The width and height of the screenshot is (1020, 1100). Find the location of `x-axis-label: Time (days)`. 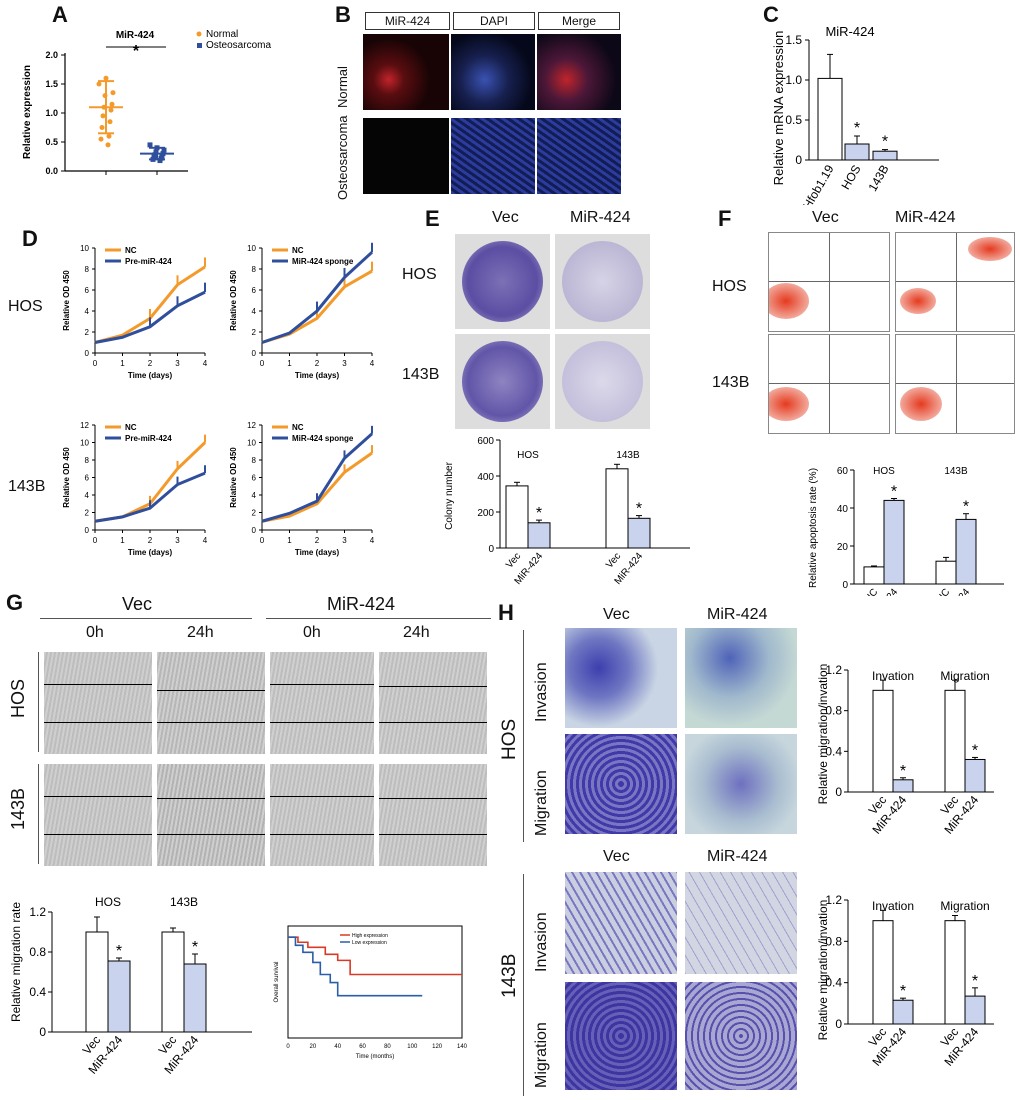

x-axis-label: Time (days) is located at coordinates (317, 552).